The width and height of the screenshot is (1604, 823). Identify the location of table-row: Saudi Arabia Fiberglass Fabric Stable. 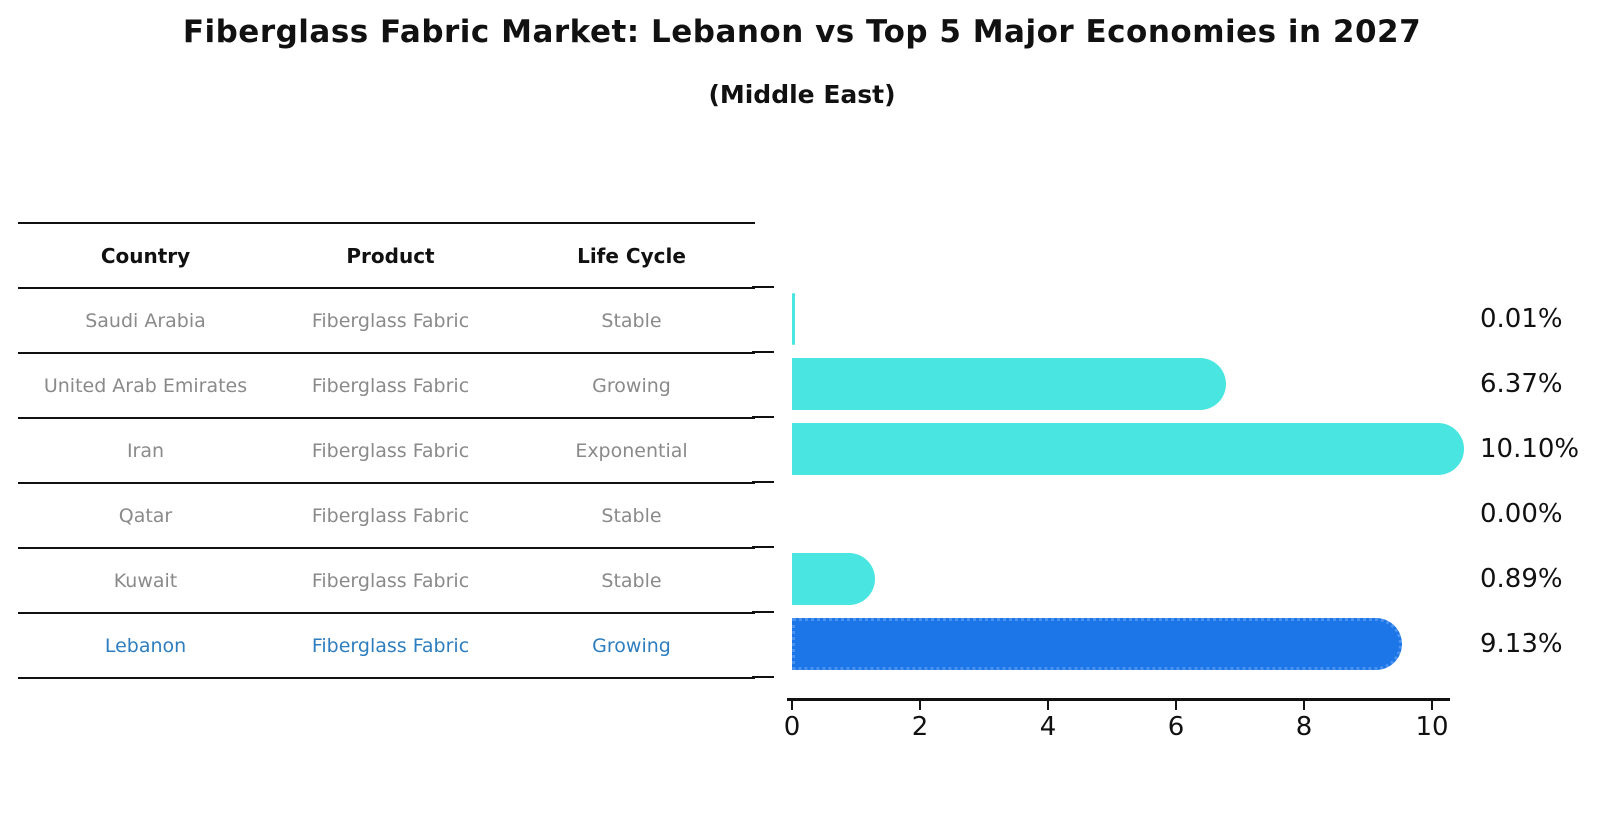
(386, 321).